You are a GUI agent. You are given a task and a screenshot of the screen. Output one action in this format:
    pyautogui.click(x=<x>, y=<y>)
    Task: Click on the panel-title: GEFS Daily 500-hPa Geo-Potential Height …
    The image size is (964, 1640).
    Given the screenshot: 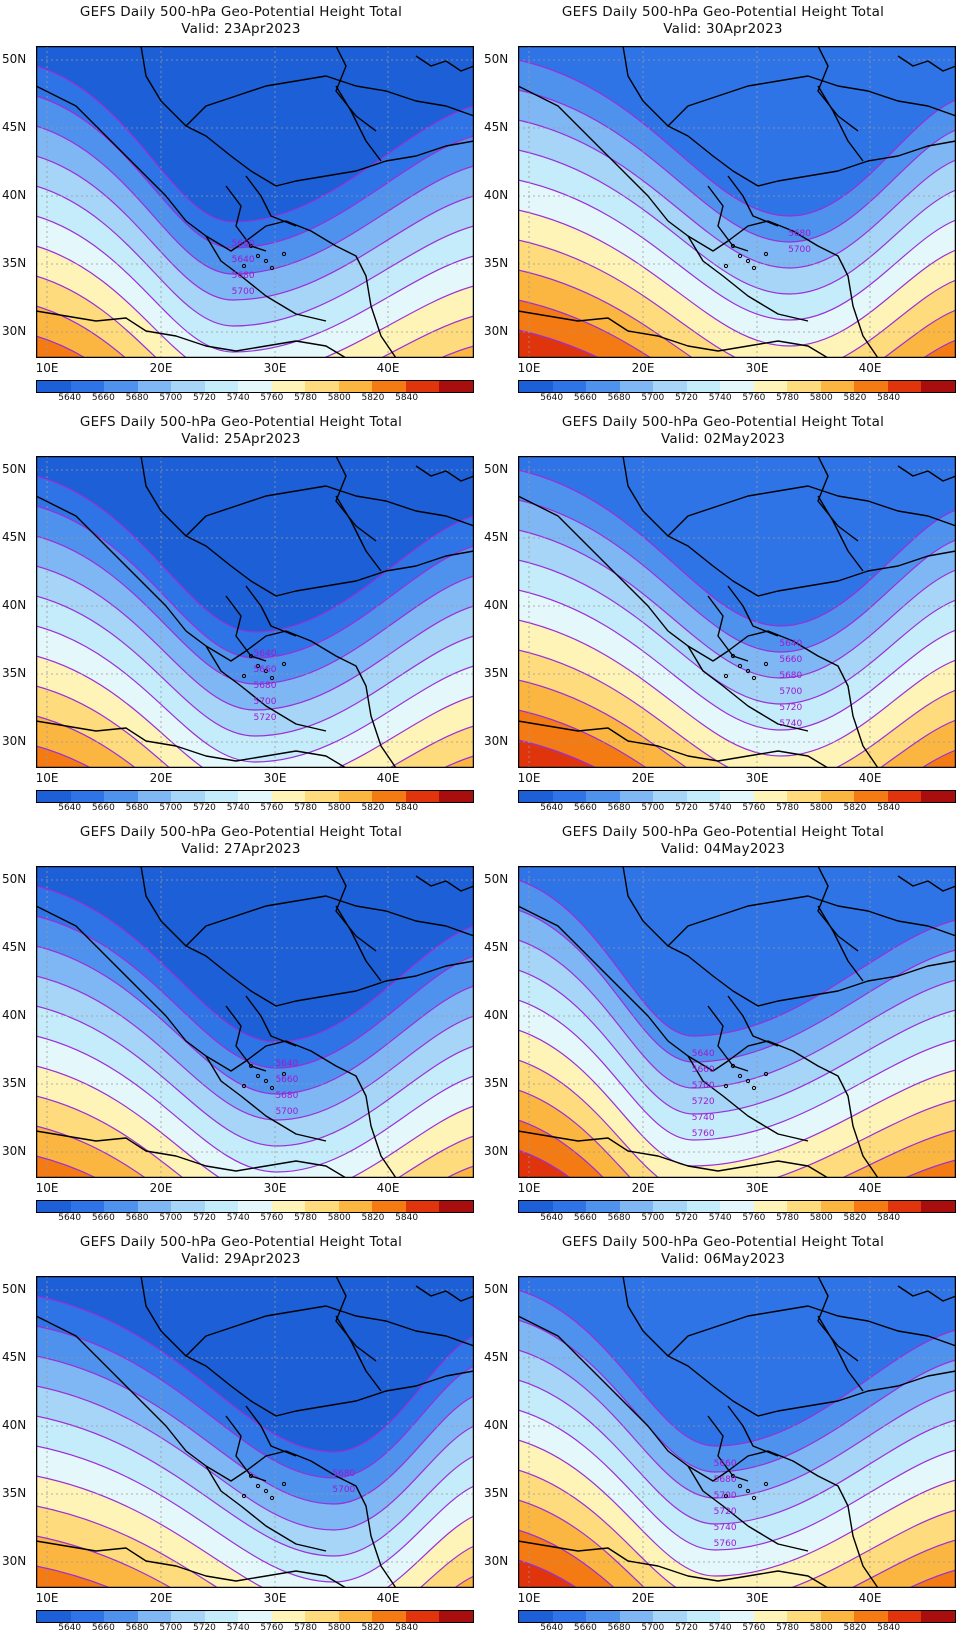 What is the action you would take?
    pyautogui.click(x=241, y=12)
    